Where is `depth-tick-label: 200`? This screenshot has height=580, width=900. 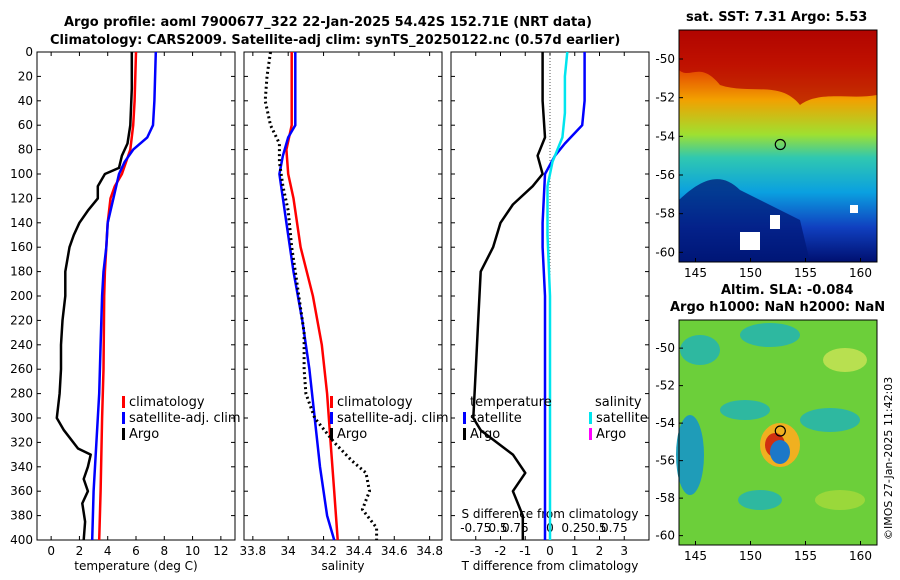
depth-tick-label: 200 is located at coordinates (21, 296).